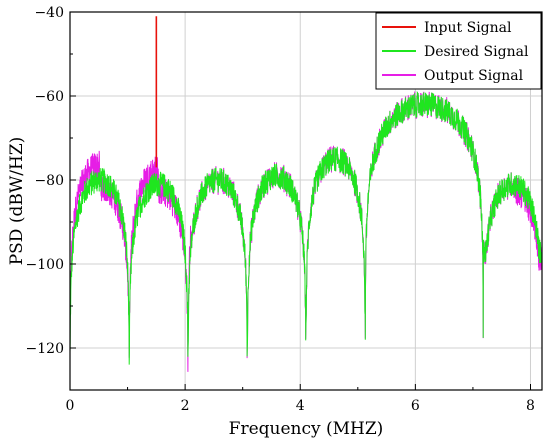 This screenshot has height=446, width=550. Describe the element at coordinates (17, 201) in the screenshot. I see `y-axis-label: PSD (dBW/HZ)` at that location.